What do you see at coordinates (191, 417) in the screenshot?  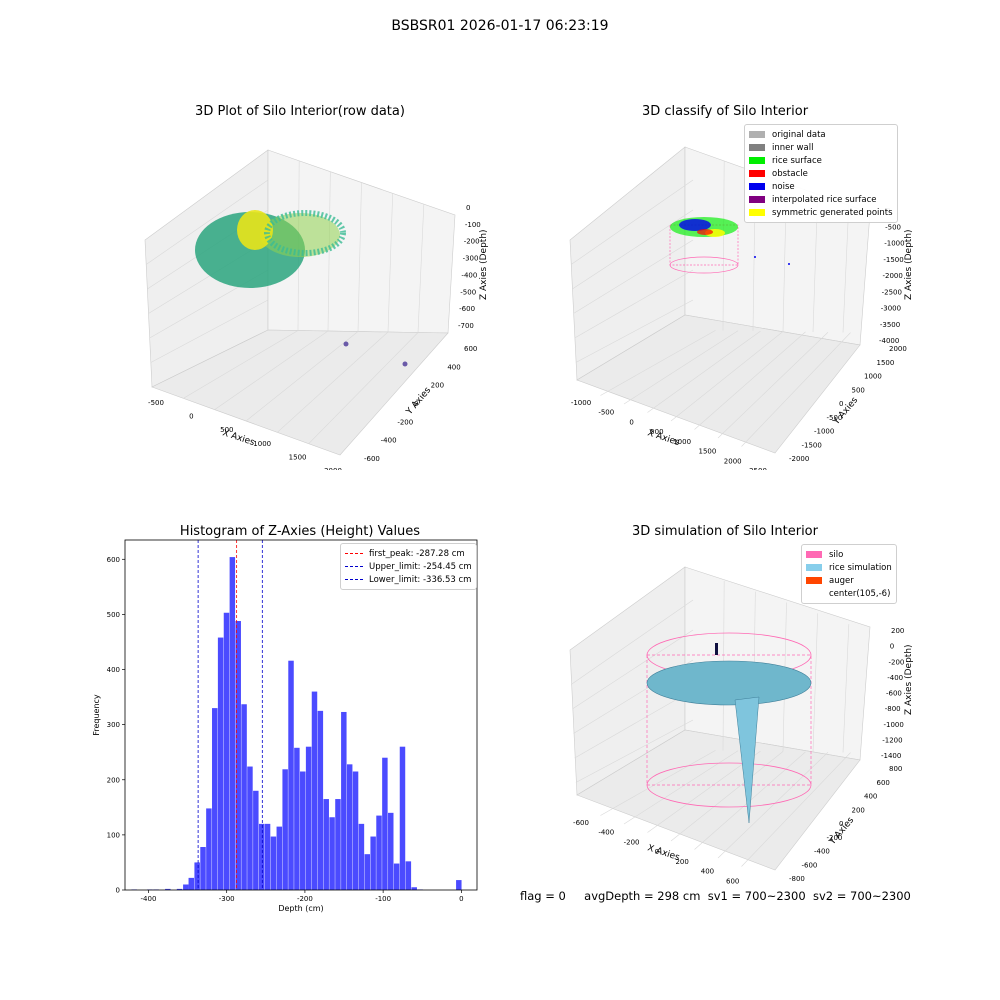 I see `x-tick-label: 0` at bounding box center [191, 417].